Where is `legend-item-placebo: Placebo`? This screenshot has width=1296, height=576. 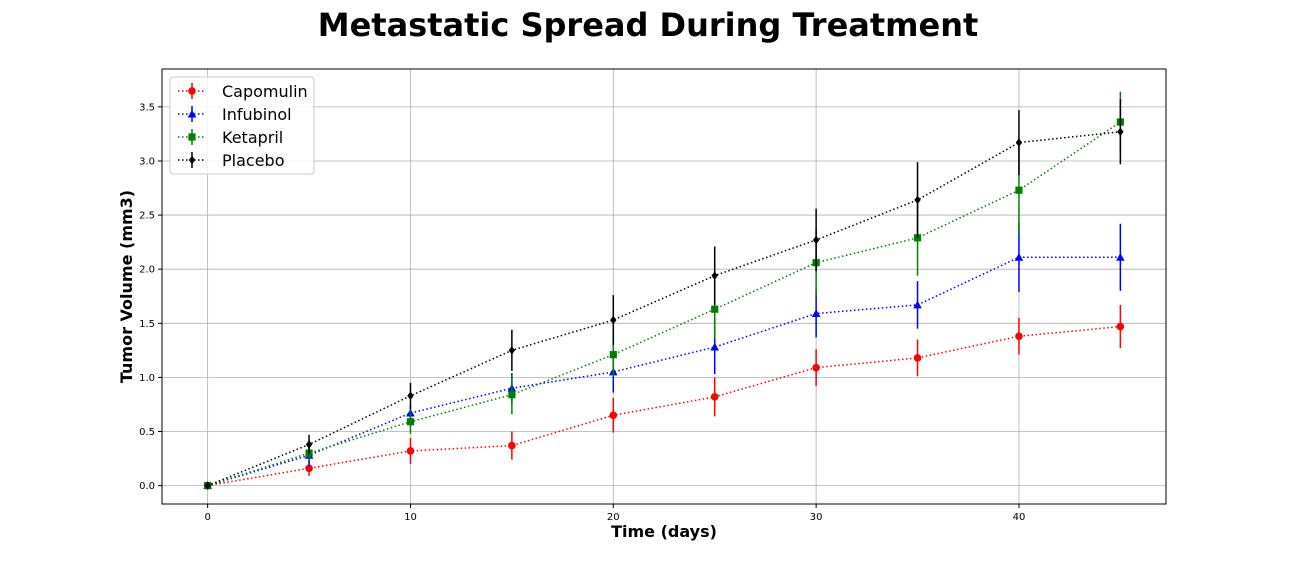 legend-item-placebo: Placebo is located at coordinates (231, 160).